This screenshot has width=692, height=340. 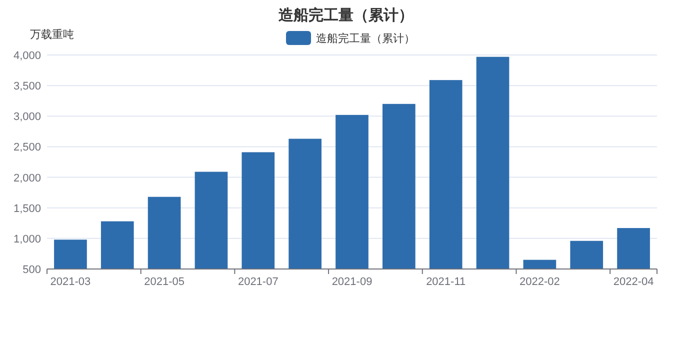 What do you see at coordinates (27, 239) in the screenshot?
I see `y-tick-label: 1,000` at bounding box center [27, 239].